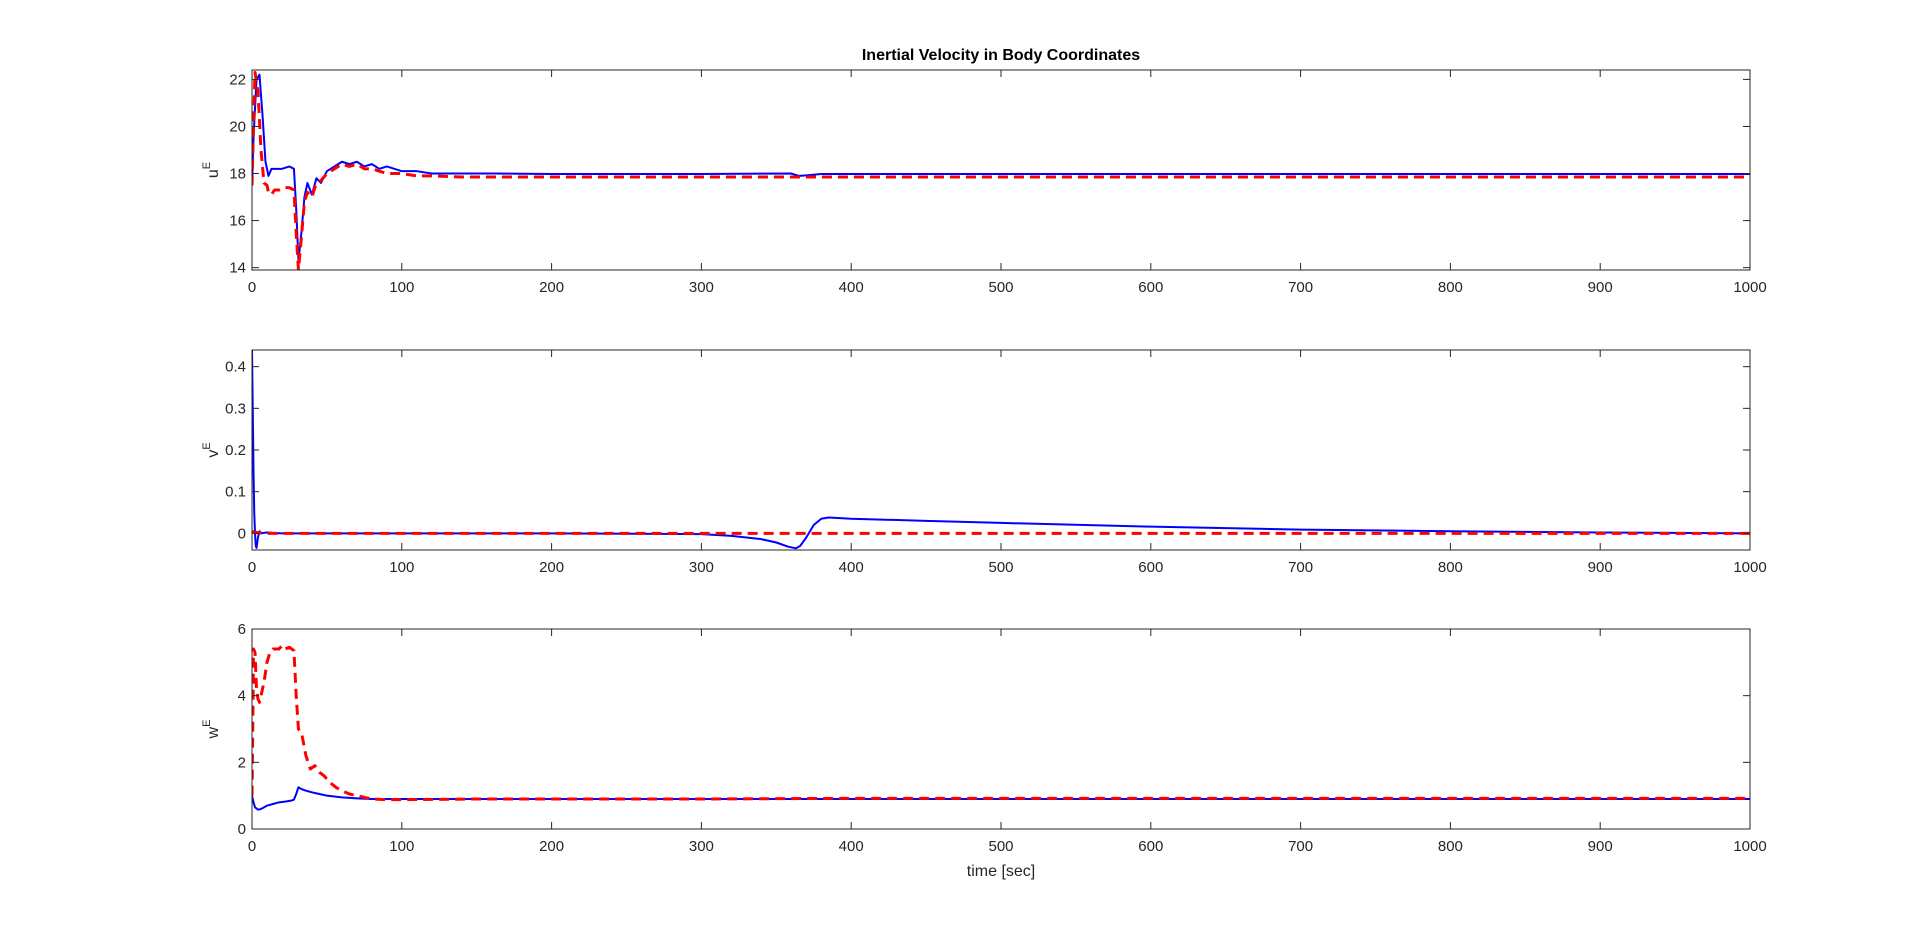  Describe the element at coordinates (1001, 55) in the screenshot. I see `chart-title: Inertial Velocity in Body Coordinates` at that location.